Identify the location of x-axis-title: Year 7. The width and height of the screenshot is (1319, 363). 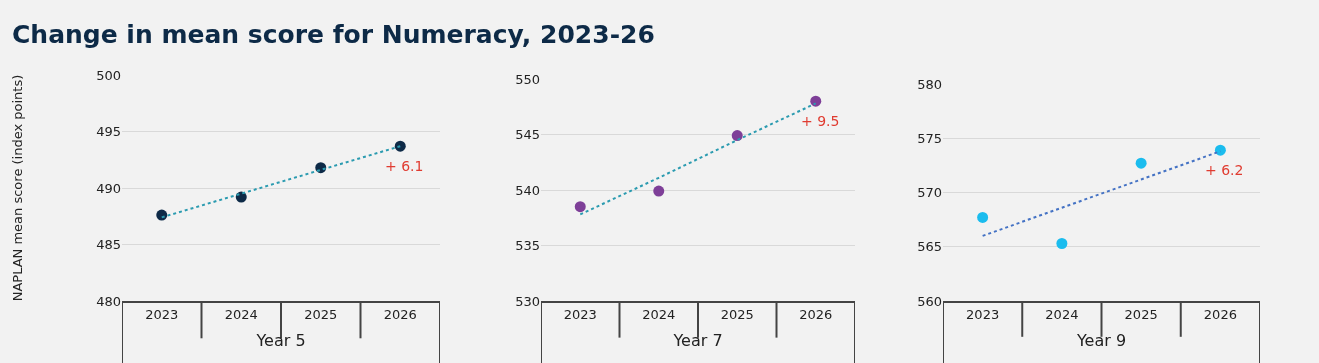
(697, 340).